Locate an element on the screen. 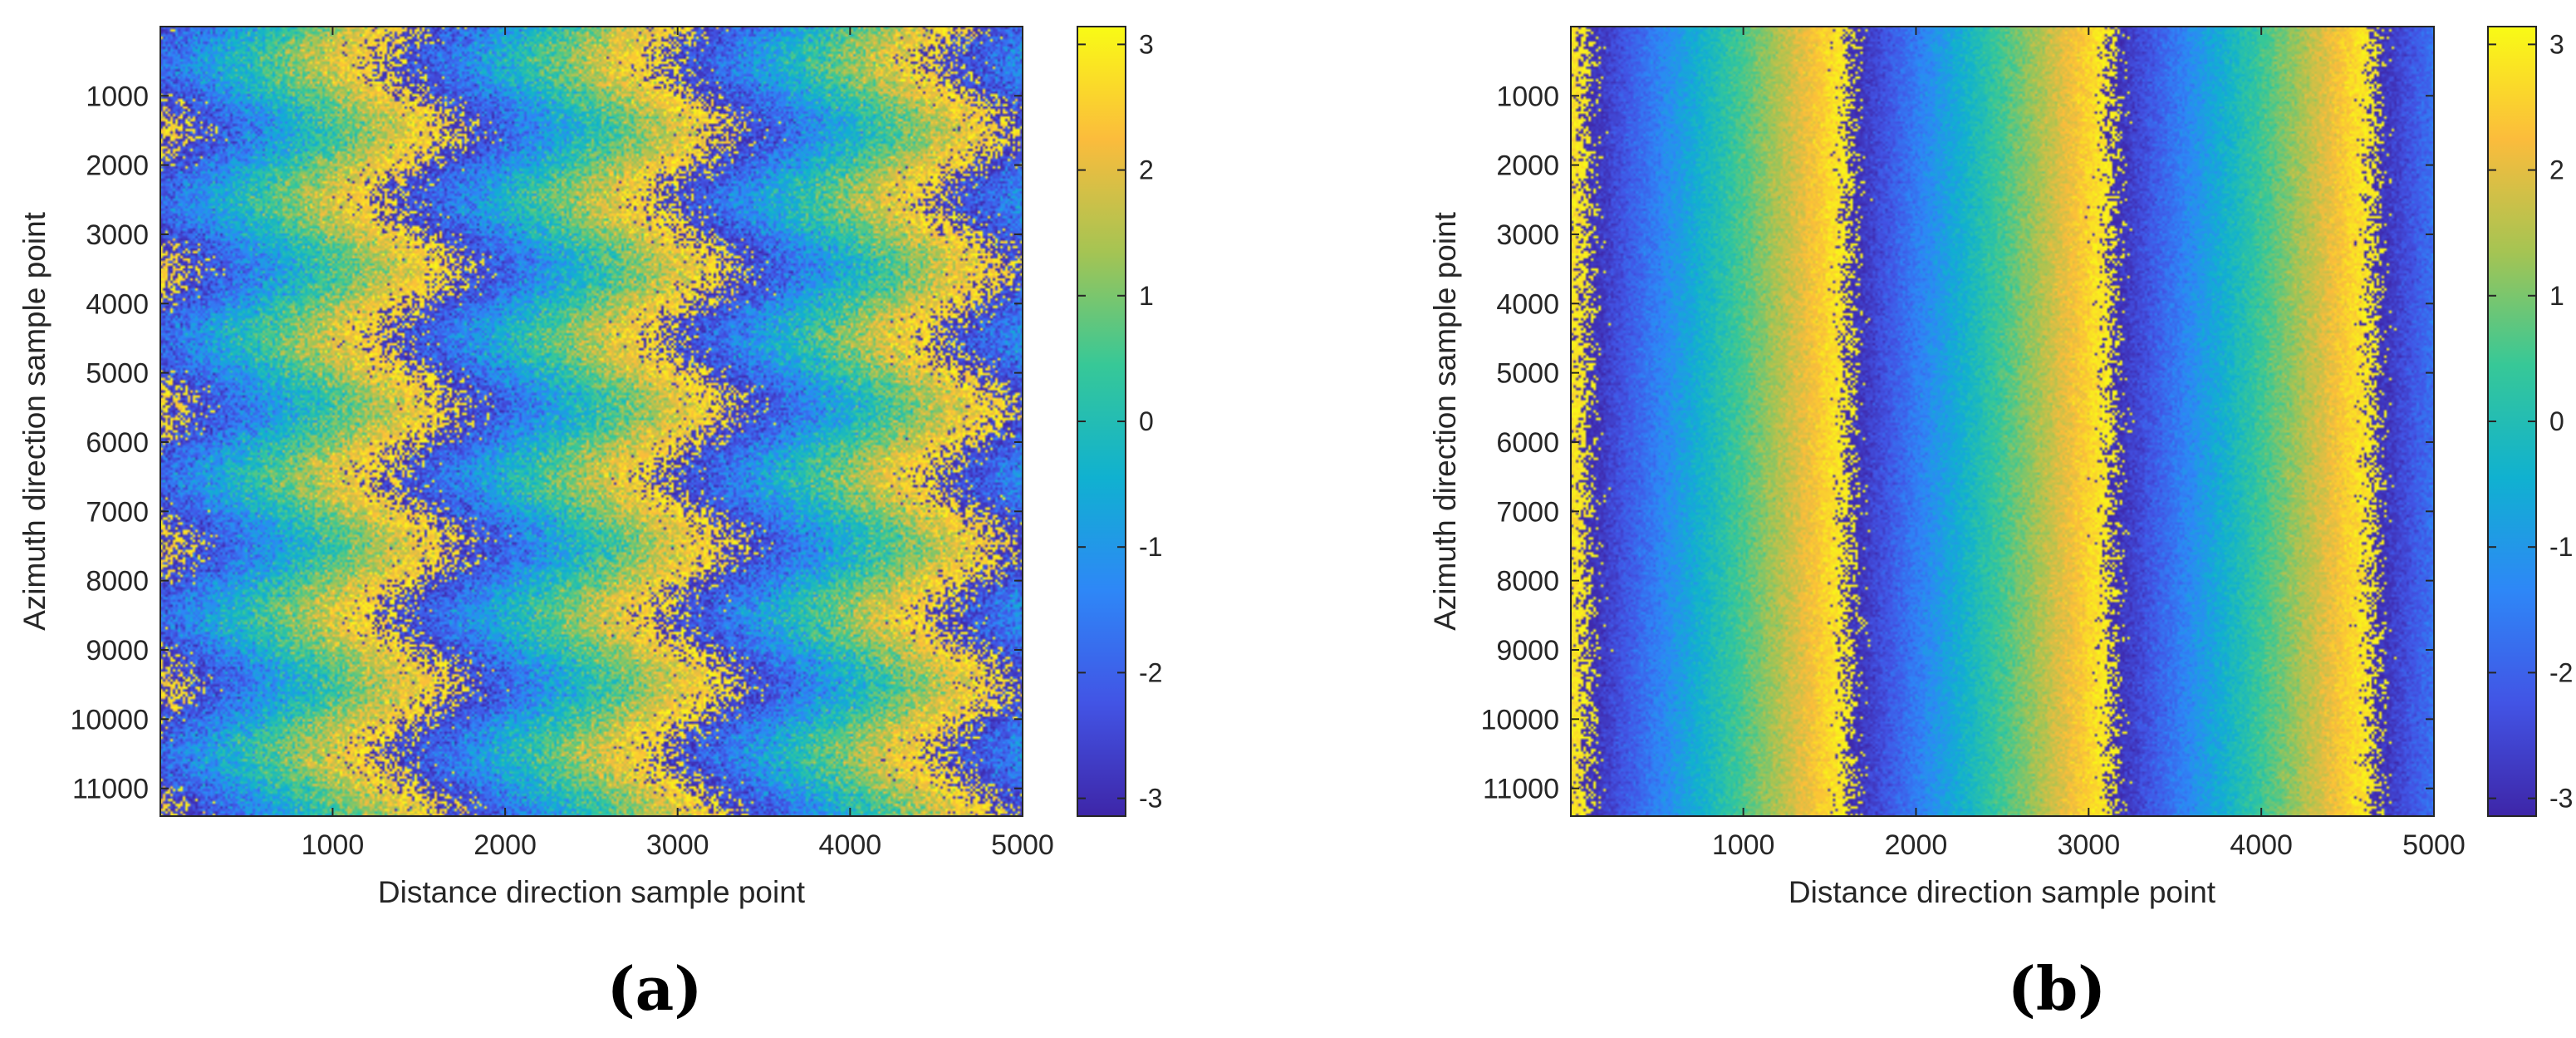  colorbar-b: 3 2 1 0 -1 -2 -3 is located at coordinates (2530, 421).